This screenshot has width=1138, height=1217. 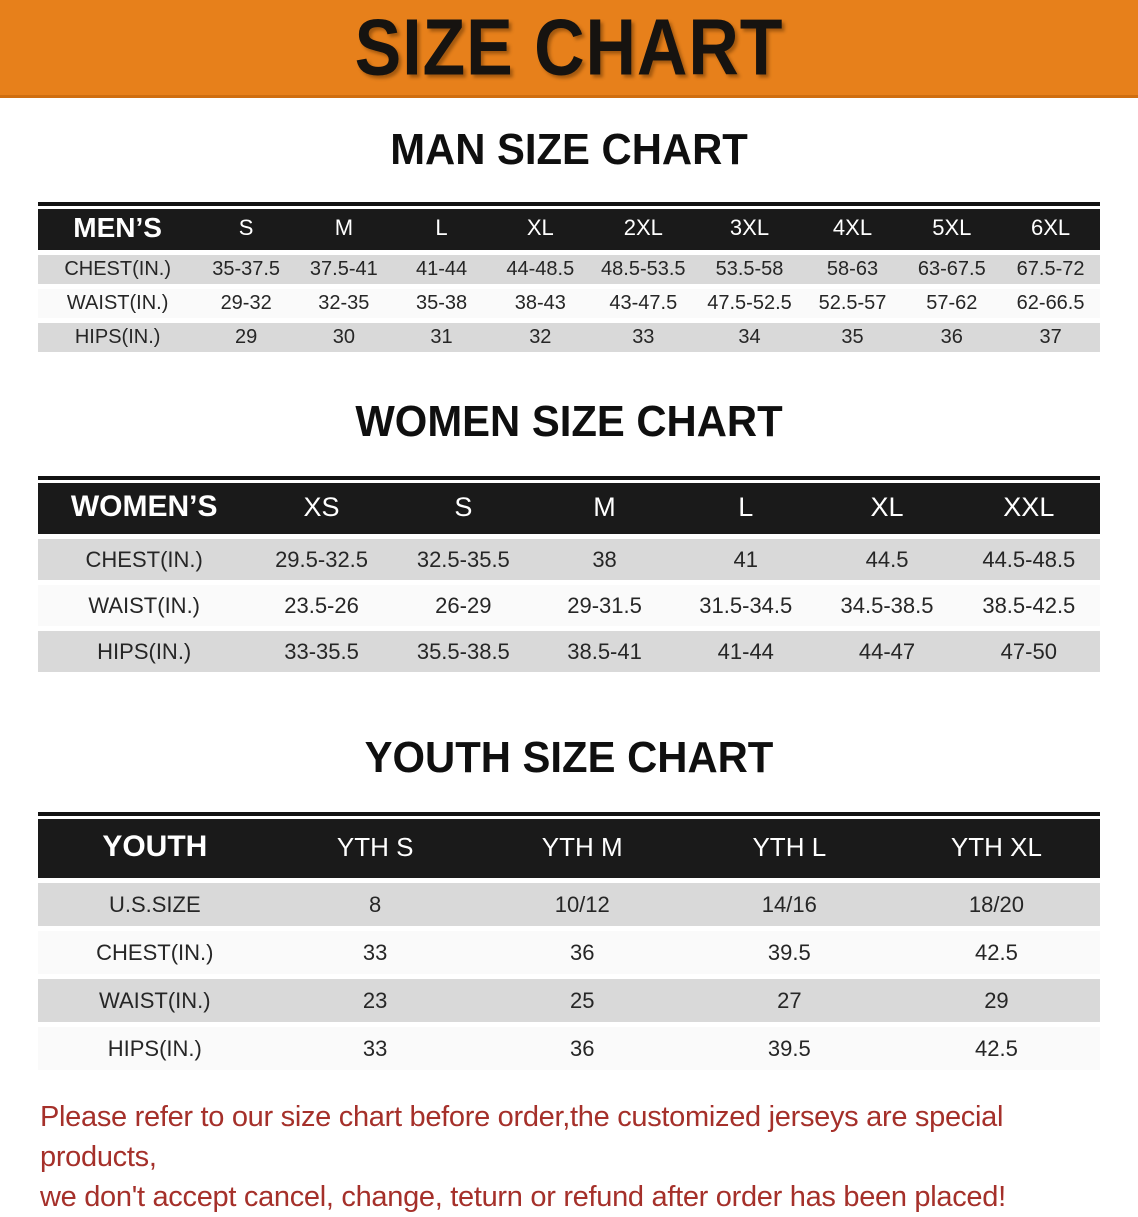 I want to click on women-col-header: L, so click(x=746, y=505).